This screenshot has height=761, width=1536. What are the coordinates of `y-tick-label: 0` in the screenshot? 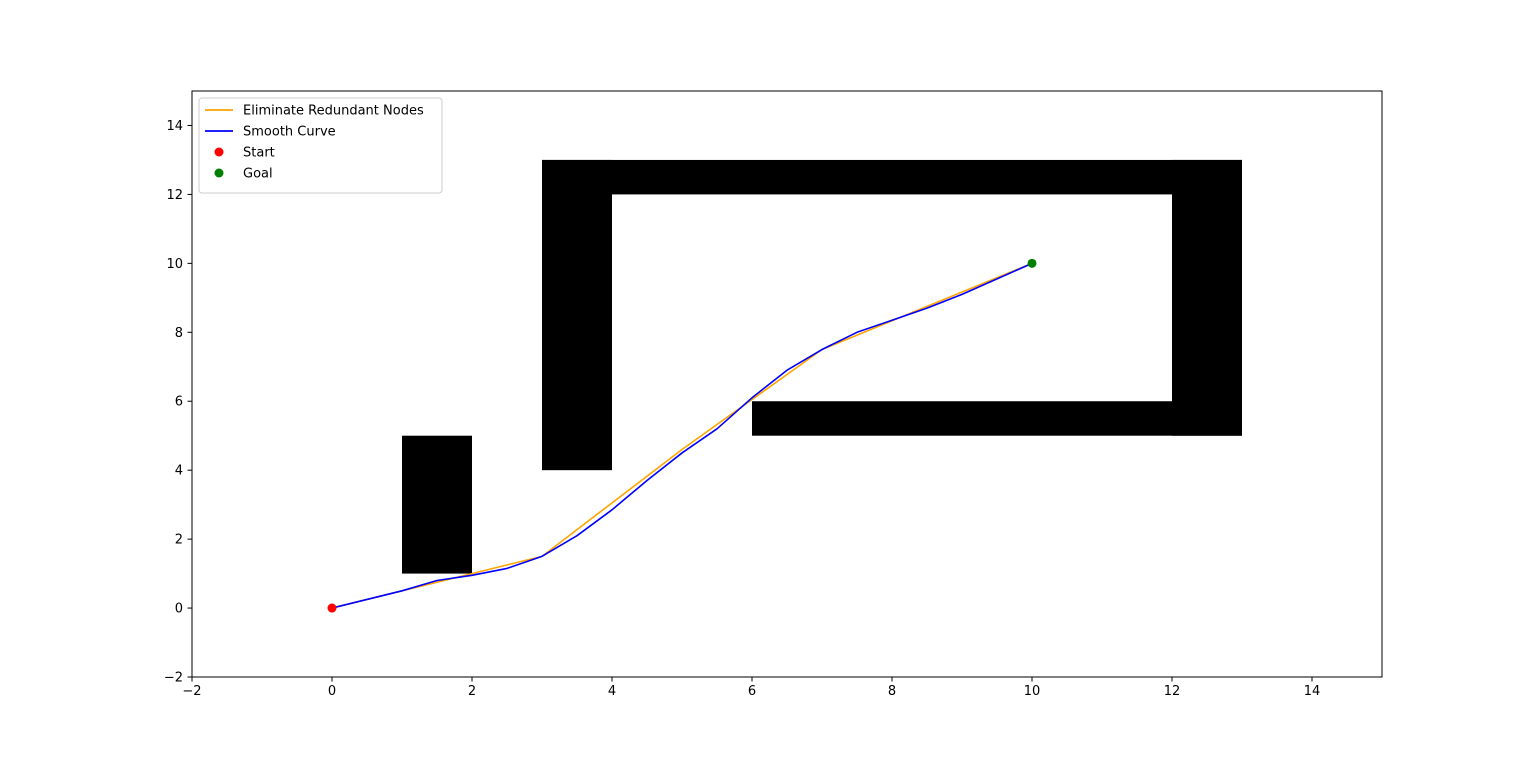 It's located at (179, 609).